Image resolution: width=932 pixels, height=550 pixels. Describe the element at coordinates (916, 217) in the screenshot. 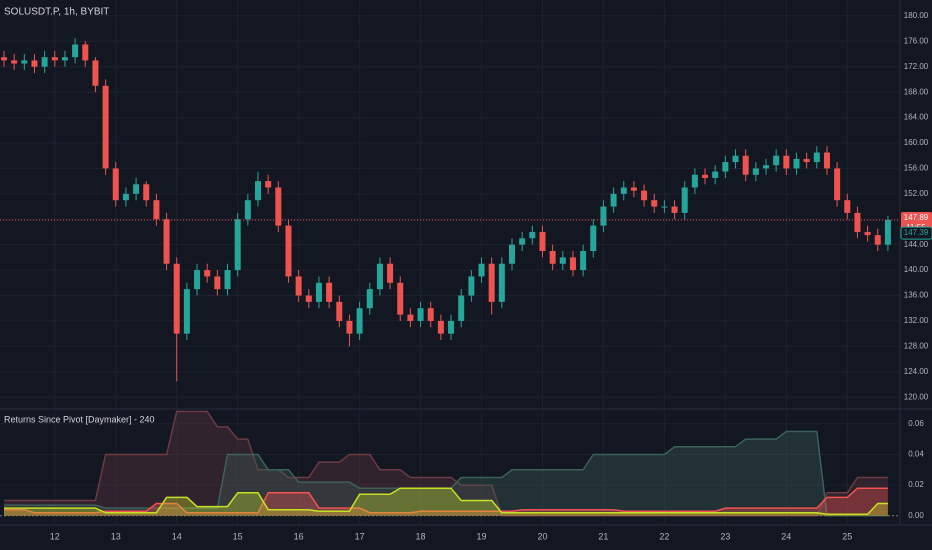

I see `last-price-label: 147.89` at that location.